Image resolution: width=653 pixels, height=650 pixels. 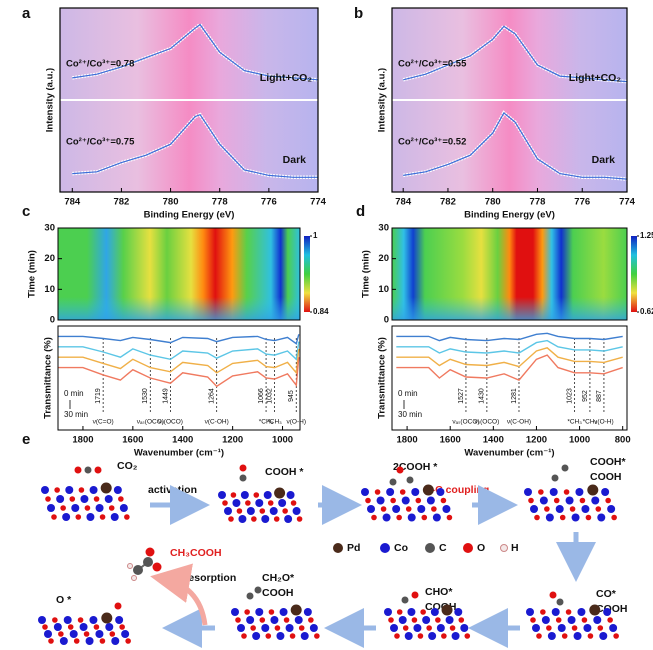 What do you see at coordinates (595, 78) in the screenshot?
I see `condition-label: Light+CO₂` at bounding box center [595, 78].